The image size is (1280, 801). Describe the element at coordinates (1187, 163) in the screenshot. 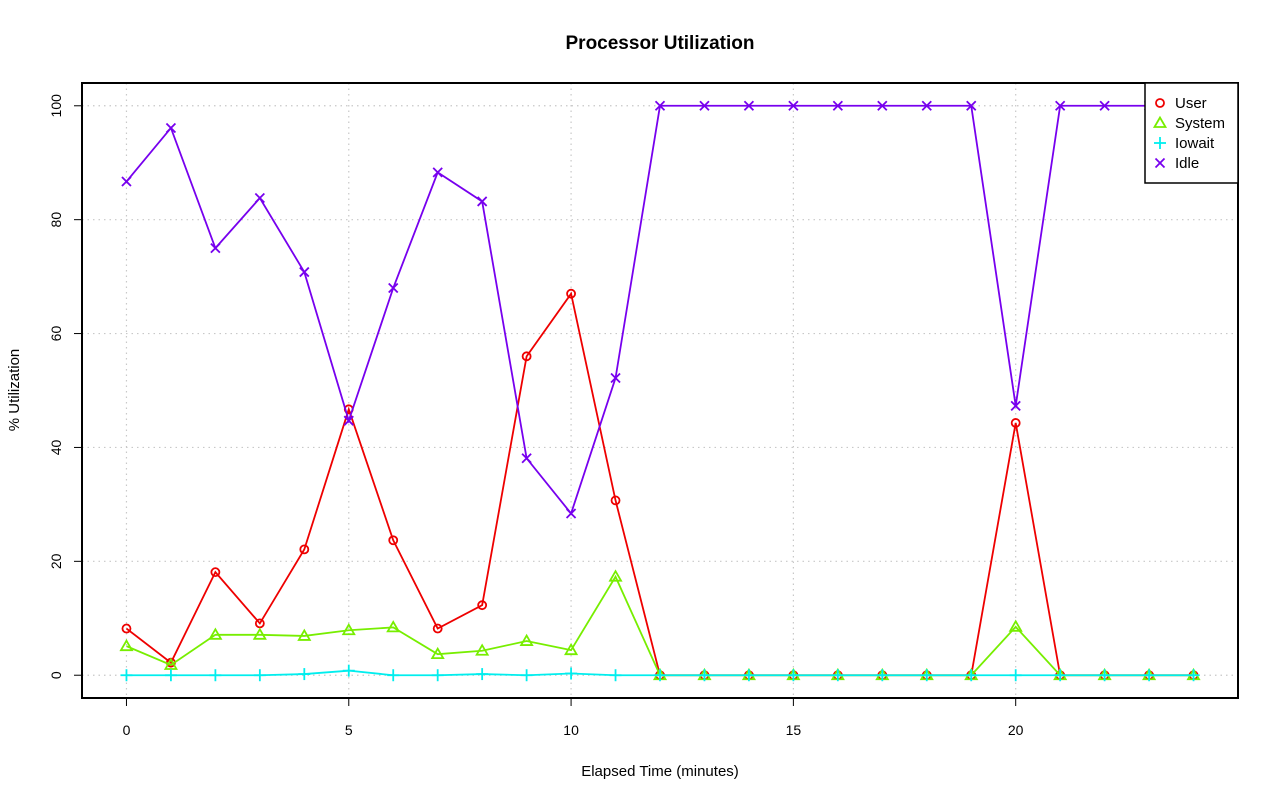

I see `legend-label-idle: Idle` at that location.